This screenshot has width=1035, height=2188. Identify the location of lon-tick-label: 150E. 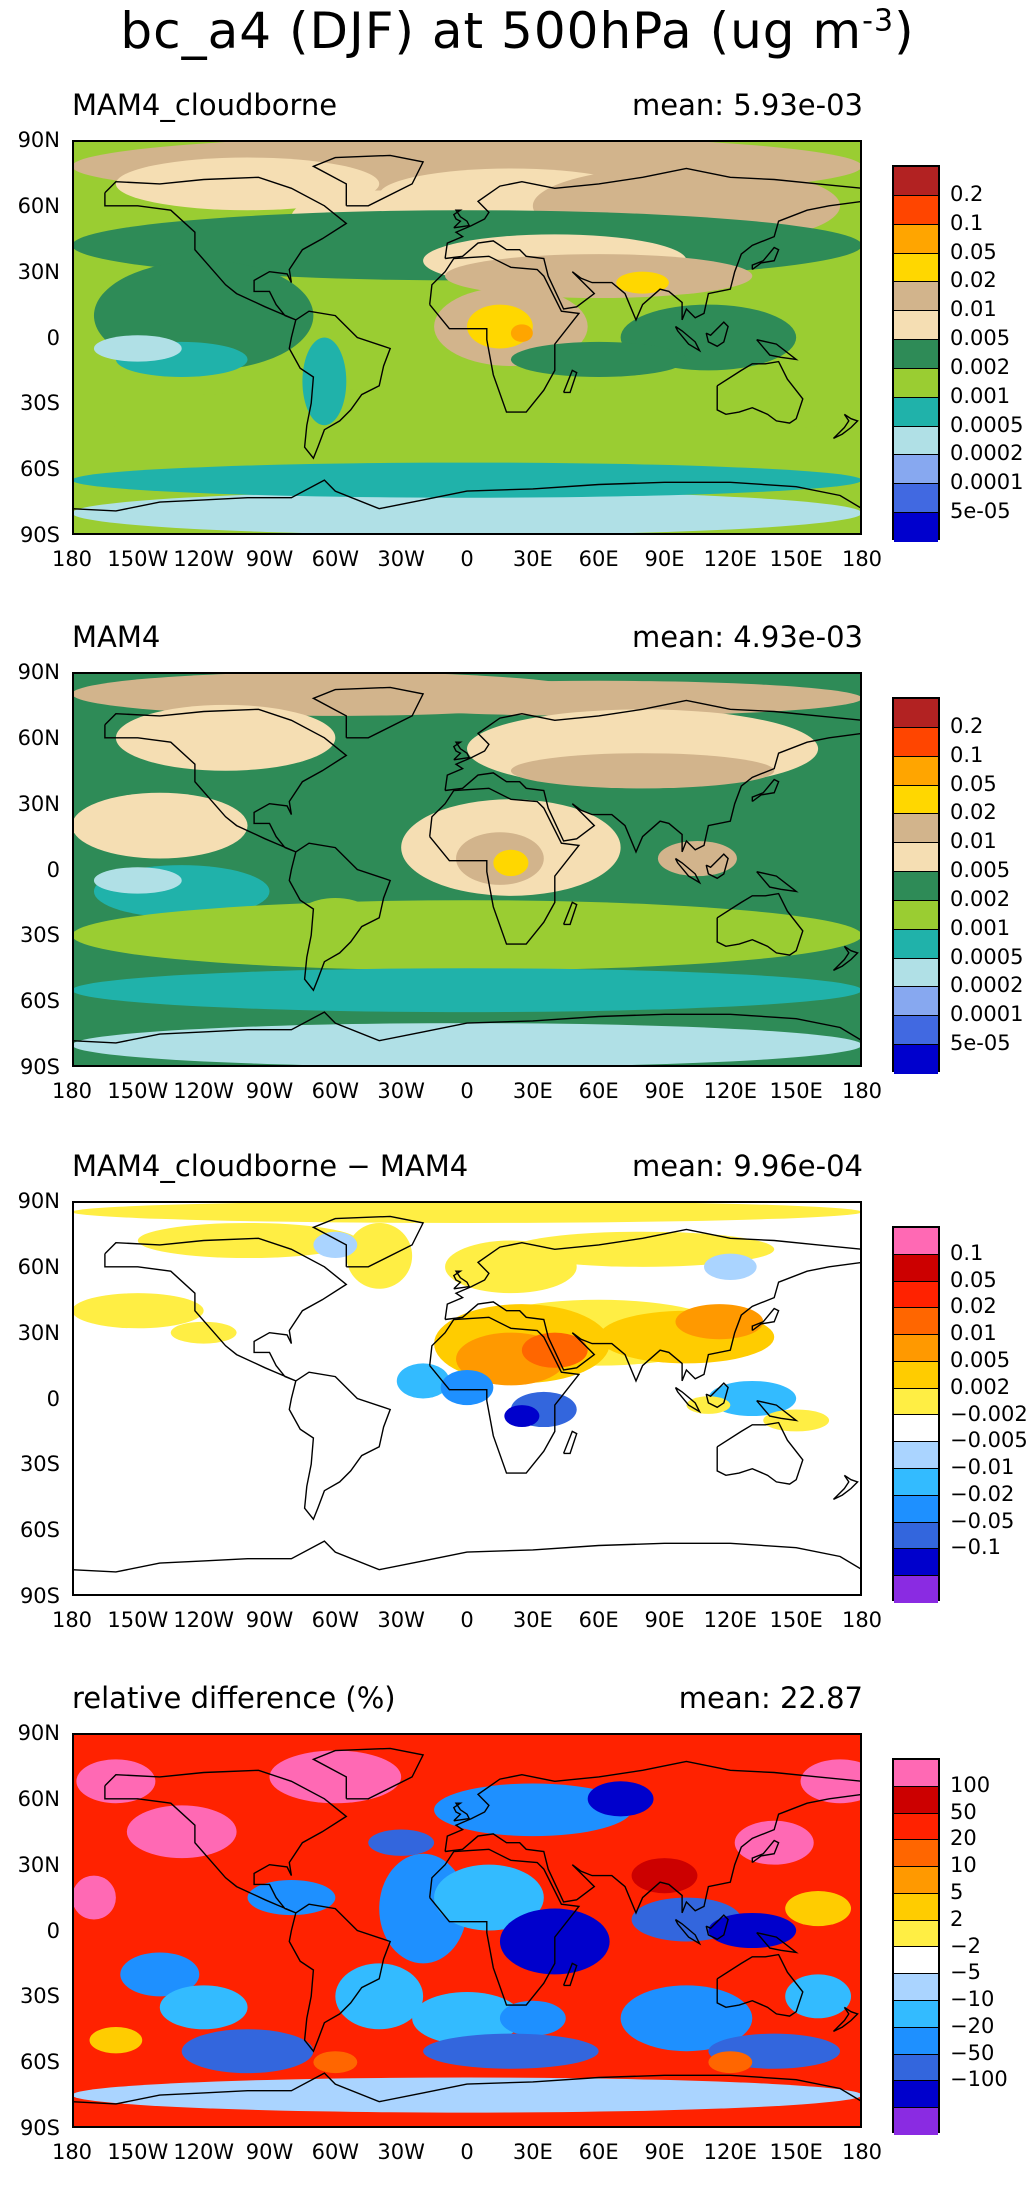
(796, 1091).